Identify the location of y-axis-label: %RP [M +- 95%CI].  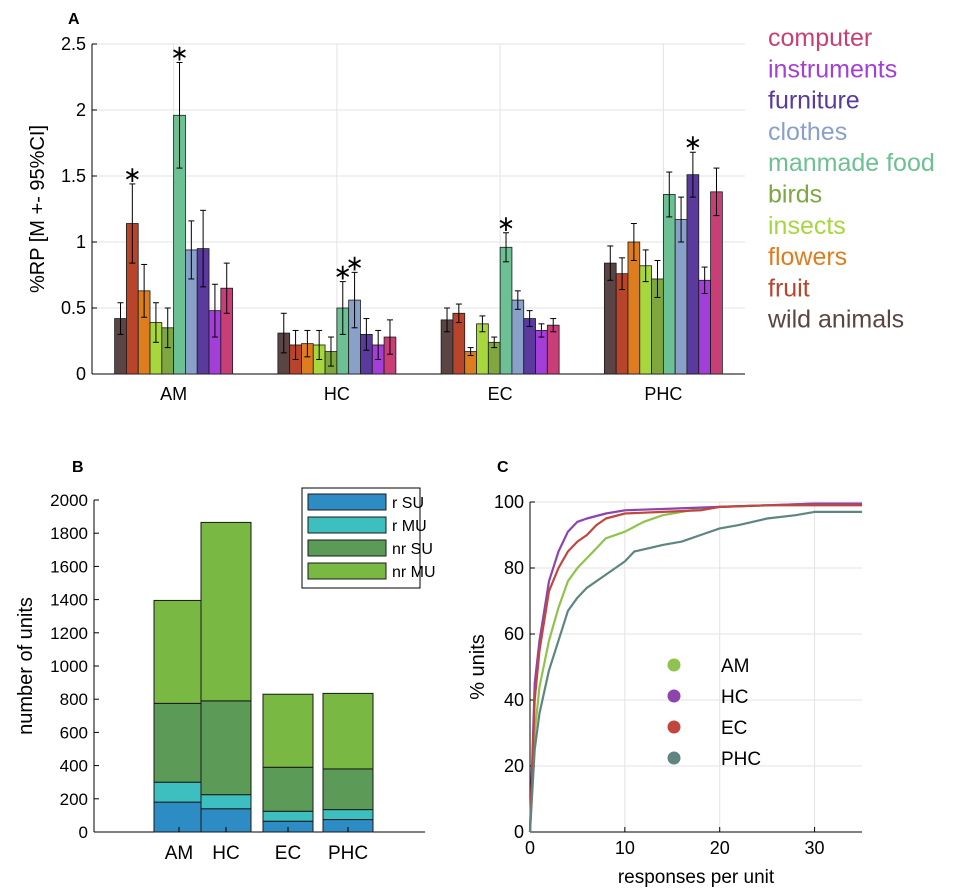
(38, 209).